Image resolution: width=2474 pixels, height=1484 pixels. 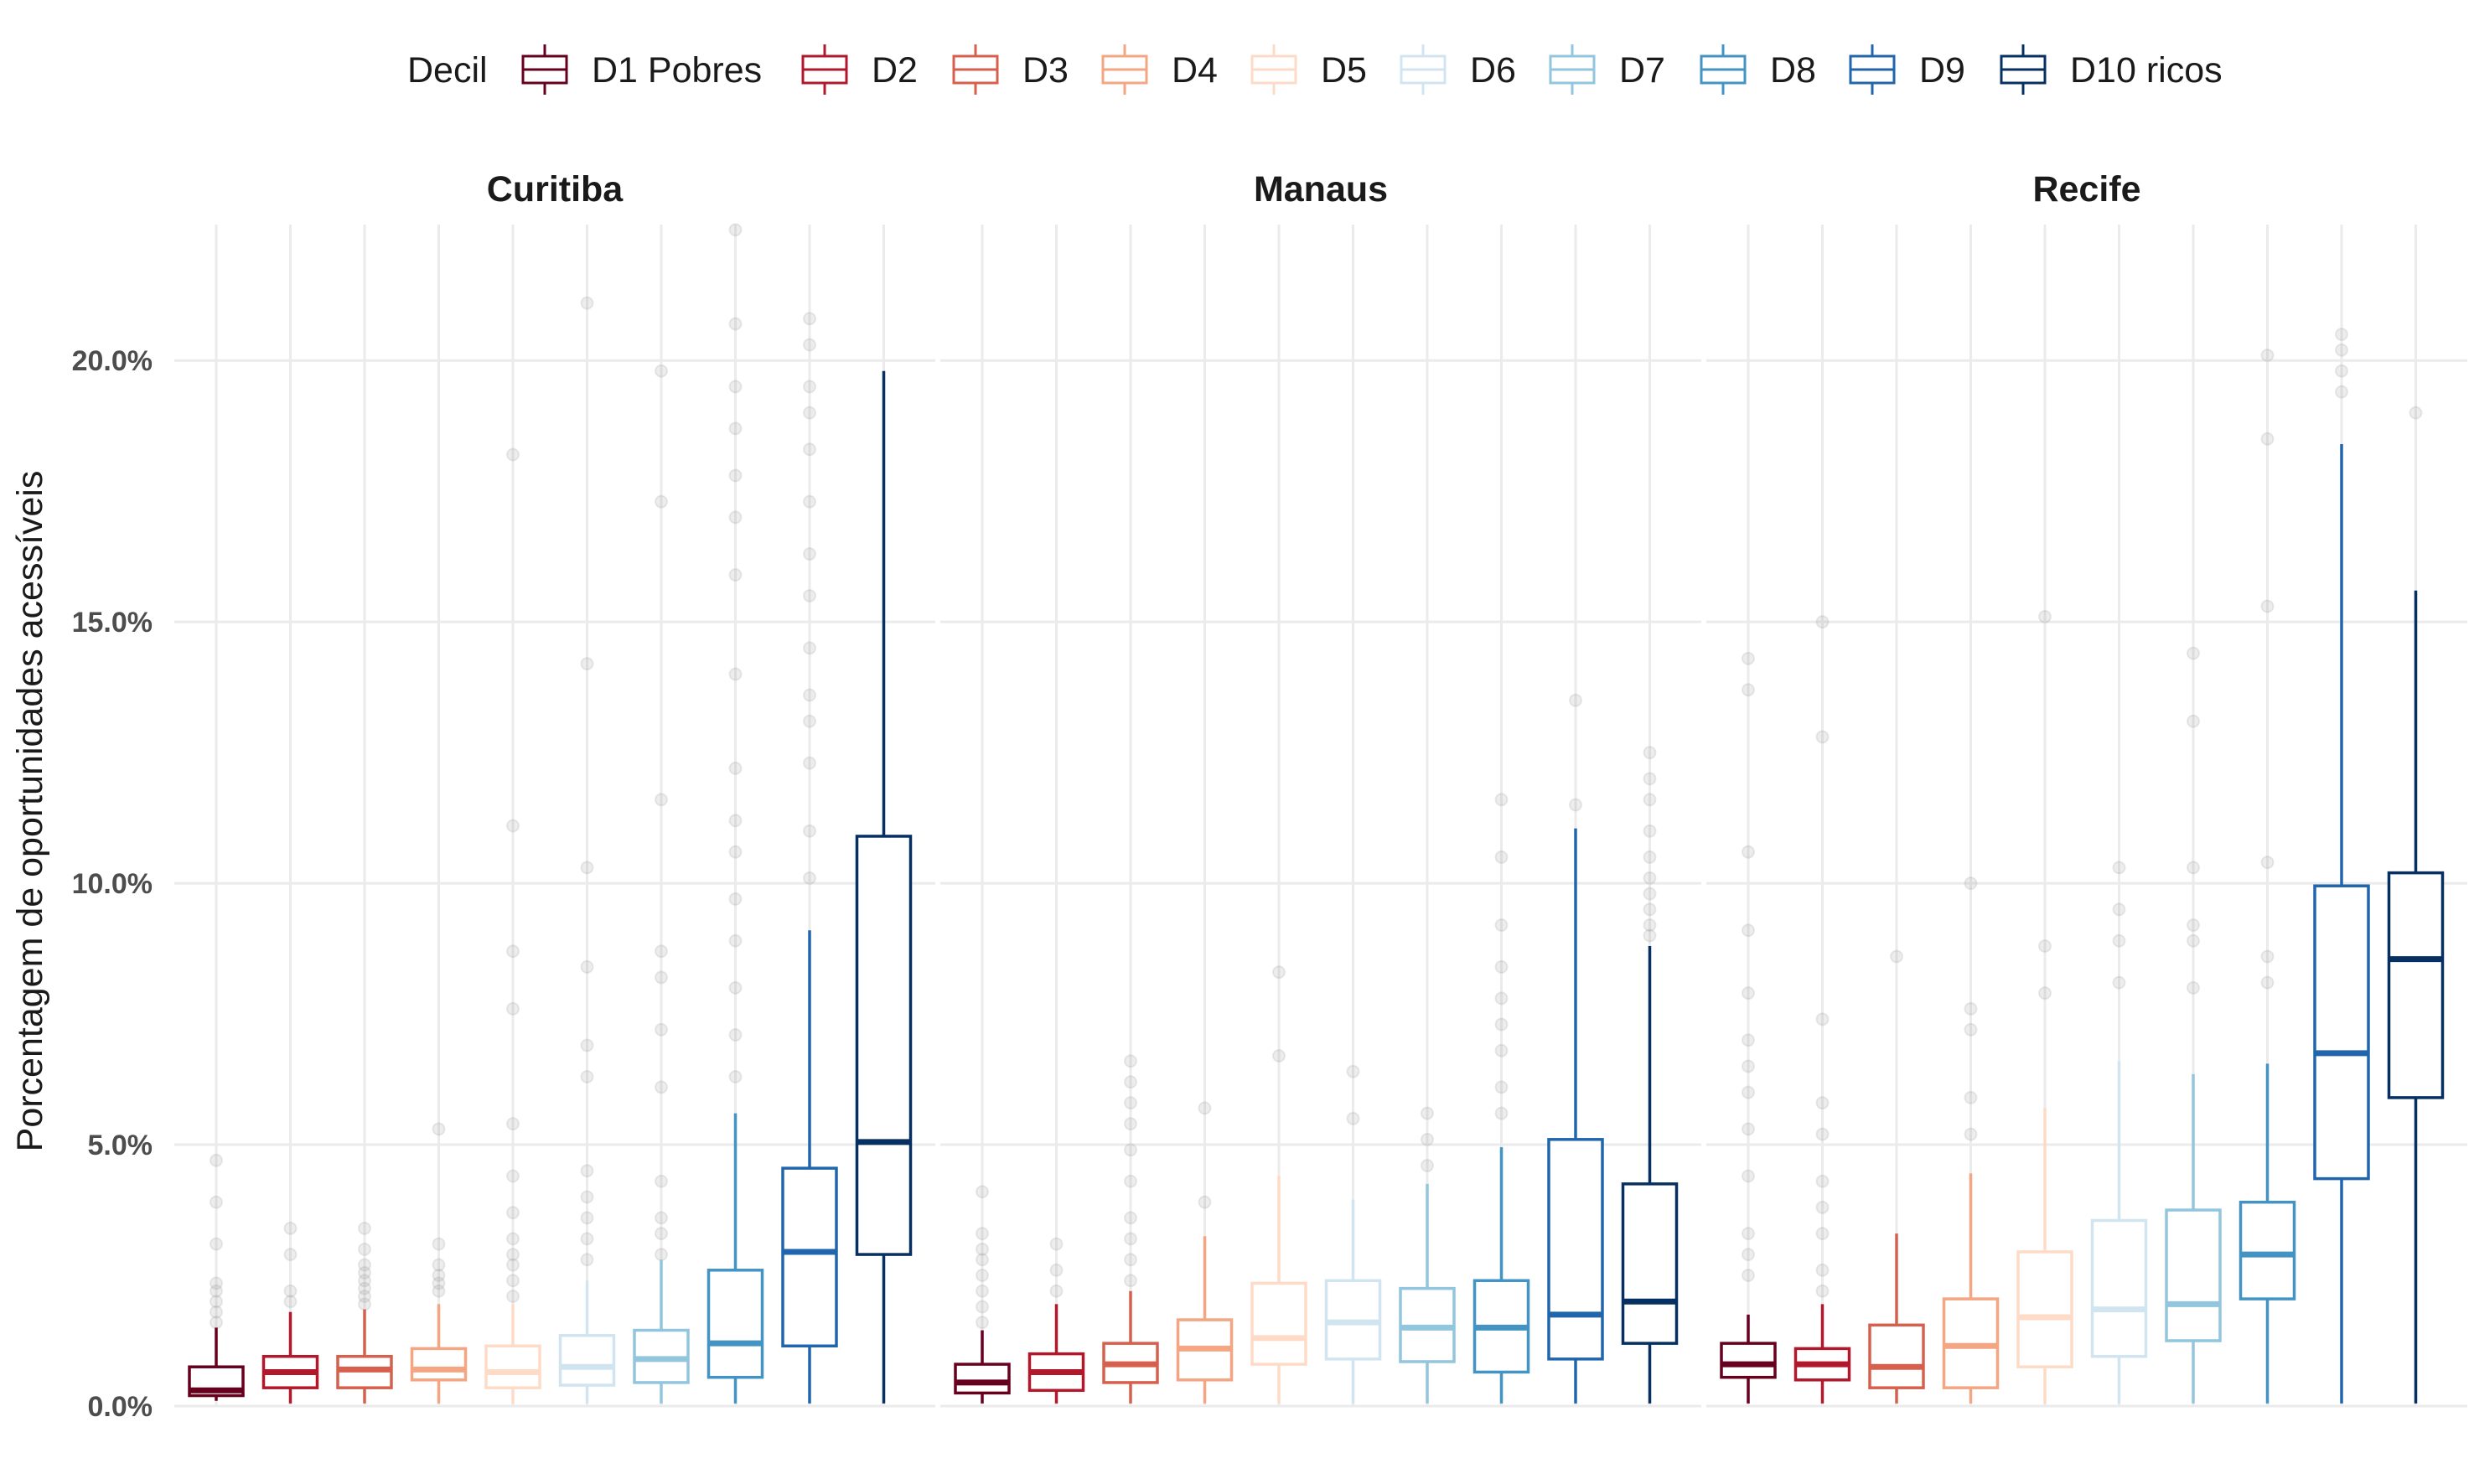 What do you see at coordinates (30, 811) in the screenshot?
I see `y-axis-title: Porcentagem de oportunidades acessíveis` at bounding box center [30, 811].